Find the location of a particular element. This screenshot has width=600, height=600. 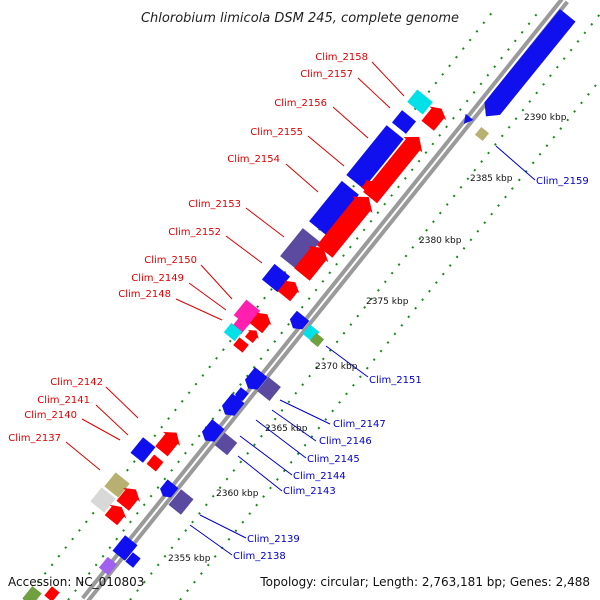

gene-label: Clim_2149 is located at coordinates (157, 278).